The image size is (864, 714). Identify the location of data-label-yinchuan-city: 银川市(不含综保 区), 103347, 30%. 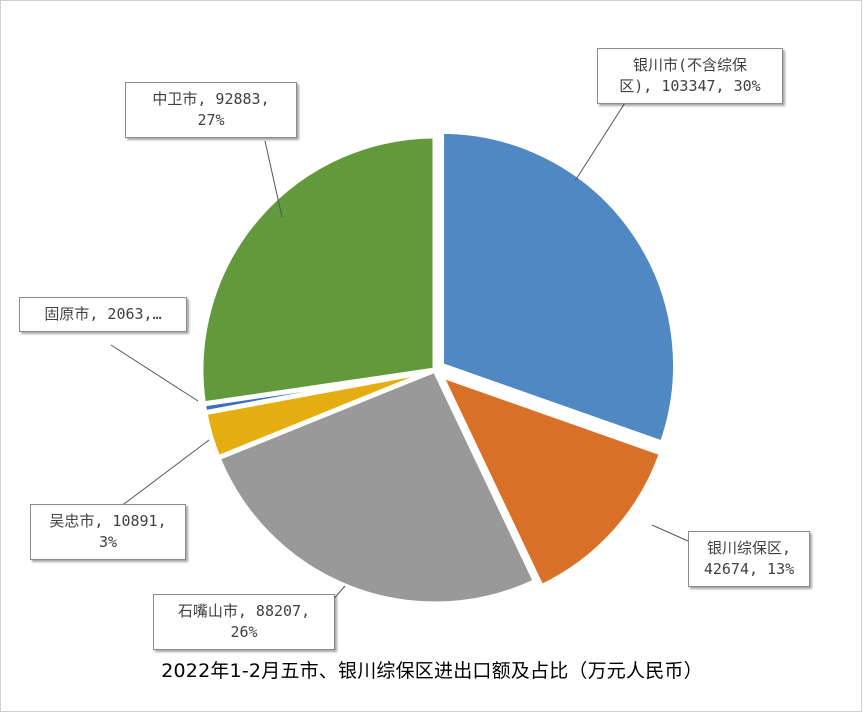
(690, 76).